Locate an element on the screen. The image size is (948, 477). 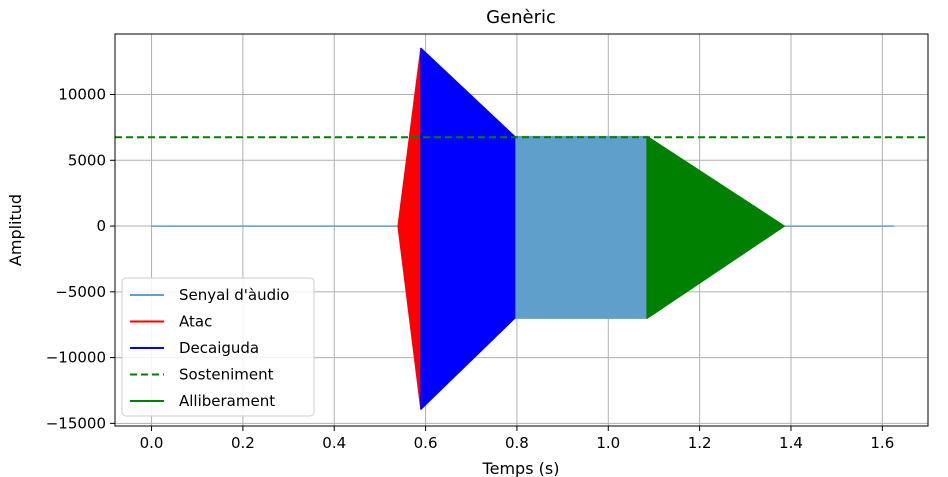
legend-entry: Atac is located at coordinates (195, 322).